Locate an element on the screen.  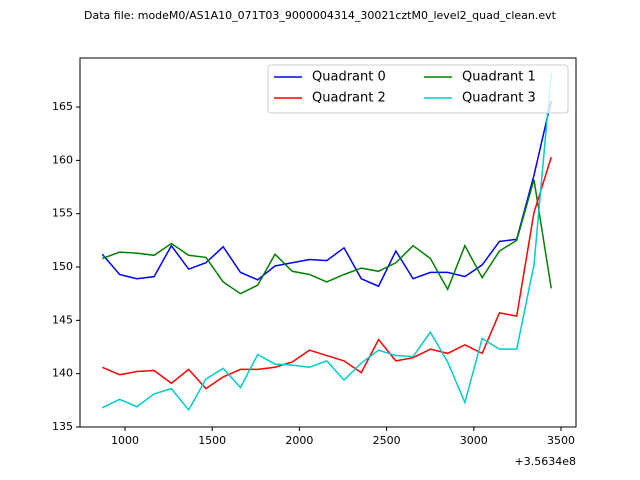
legend-box is located at coordinates (418, 89).